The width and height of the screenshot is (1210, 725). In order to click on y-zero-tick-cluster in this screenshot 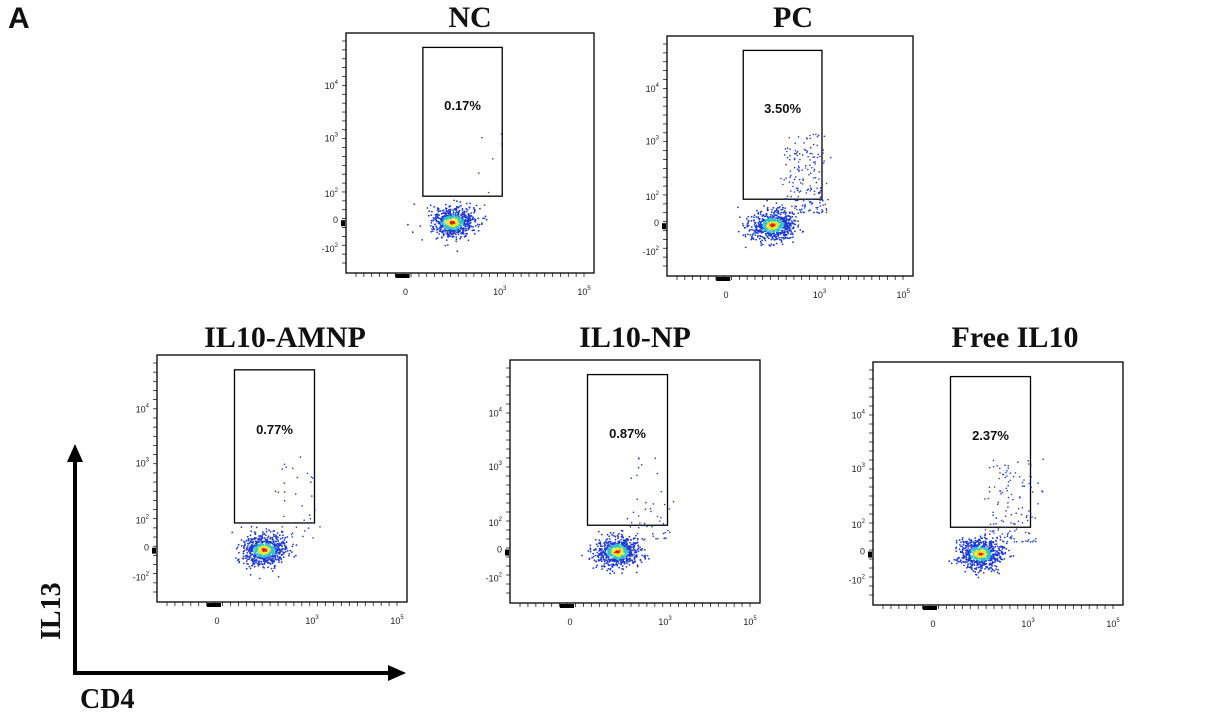, I will do `click(507, 552)`.